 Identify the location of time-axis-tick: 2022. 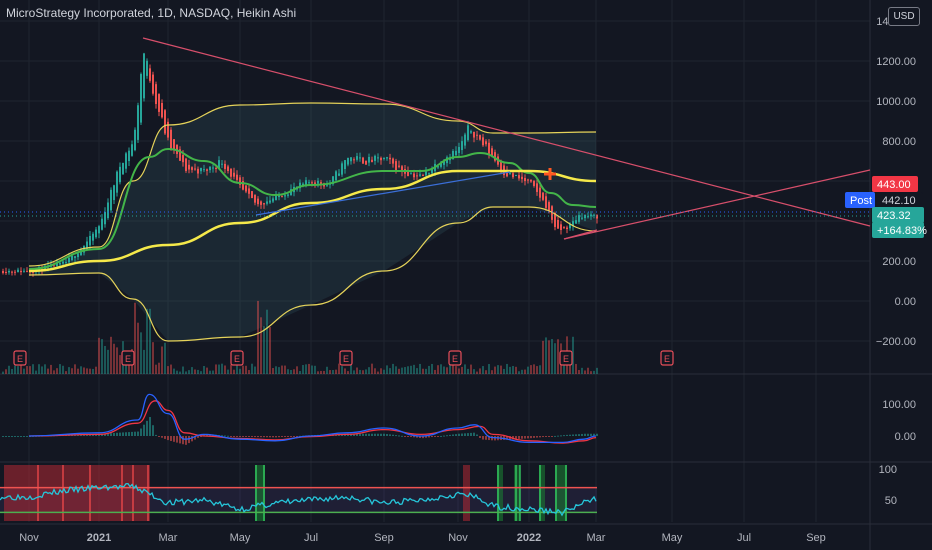
(529, 538).